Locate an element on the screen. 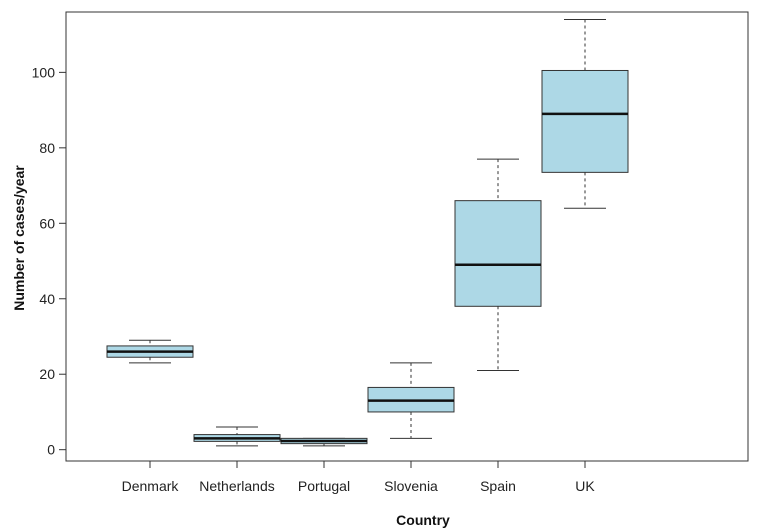 This screenshot has height=530, width=758. box-netherlands is located at coordinates (237, 436).